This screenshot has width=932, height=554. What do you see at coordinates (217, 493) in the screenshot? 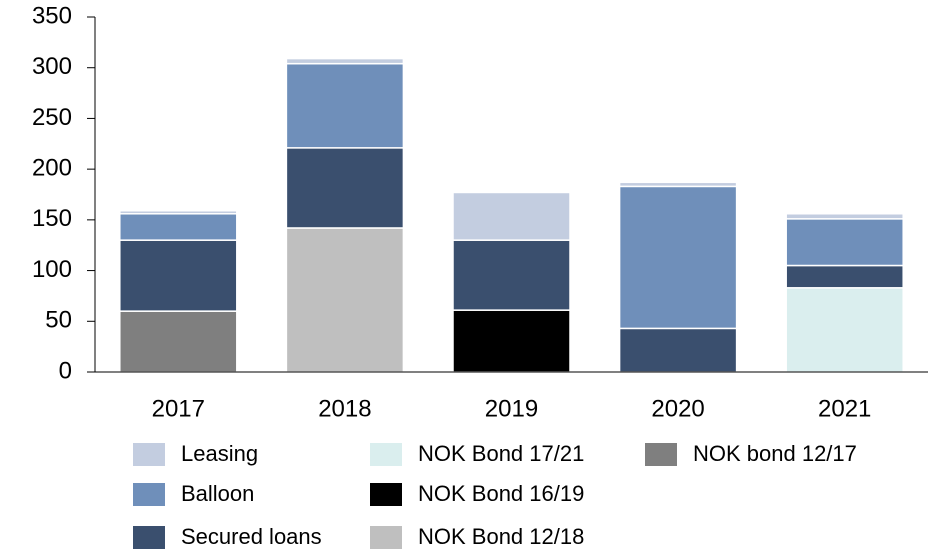
I see `legend-label: Balloon` at bounding box center [217, 493].